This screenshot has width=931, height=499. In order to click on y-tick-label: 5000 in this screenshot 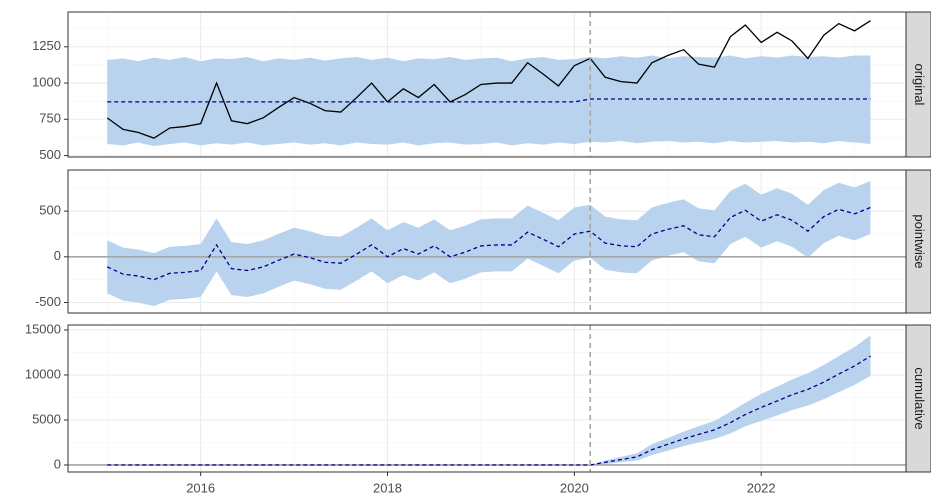, I will do `click(46, 418)`.